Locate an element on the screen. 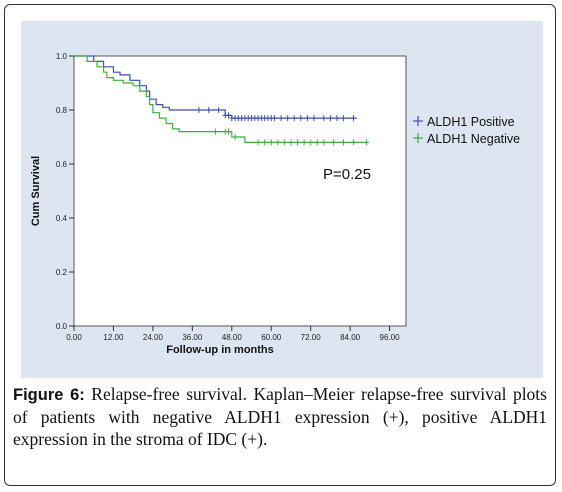 This screenshot has height=492, width=562. legend-negative: ALDH1 Negative is located at coordinates (473, 139).